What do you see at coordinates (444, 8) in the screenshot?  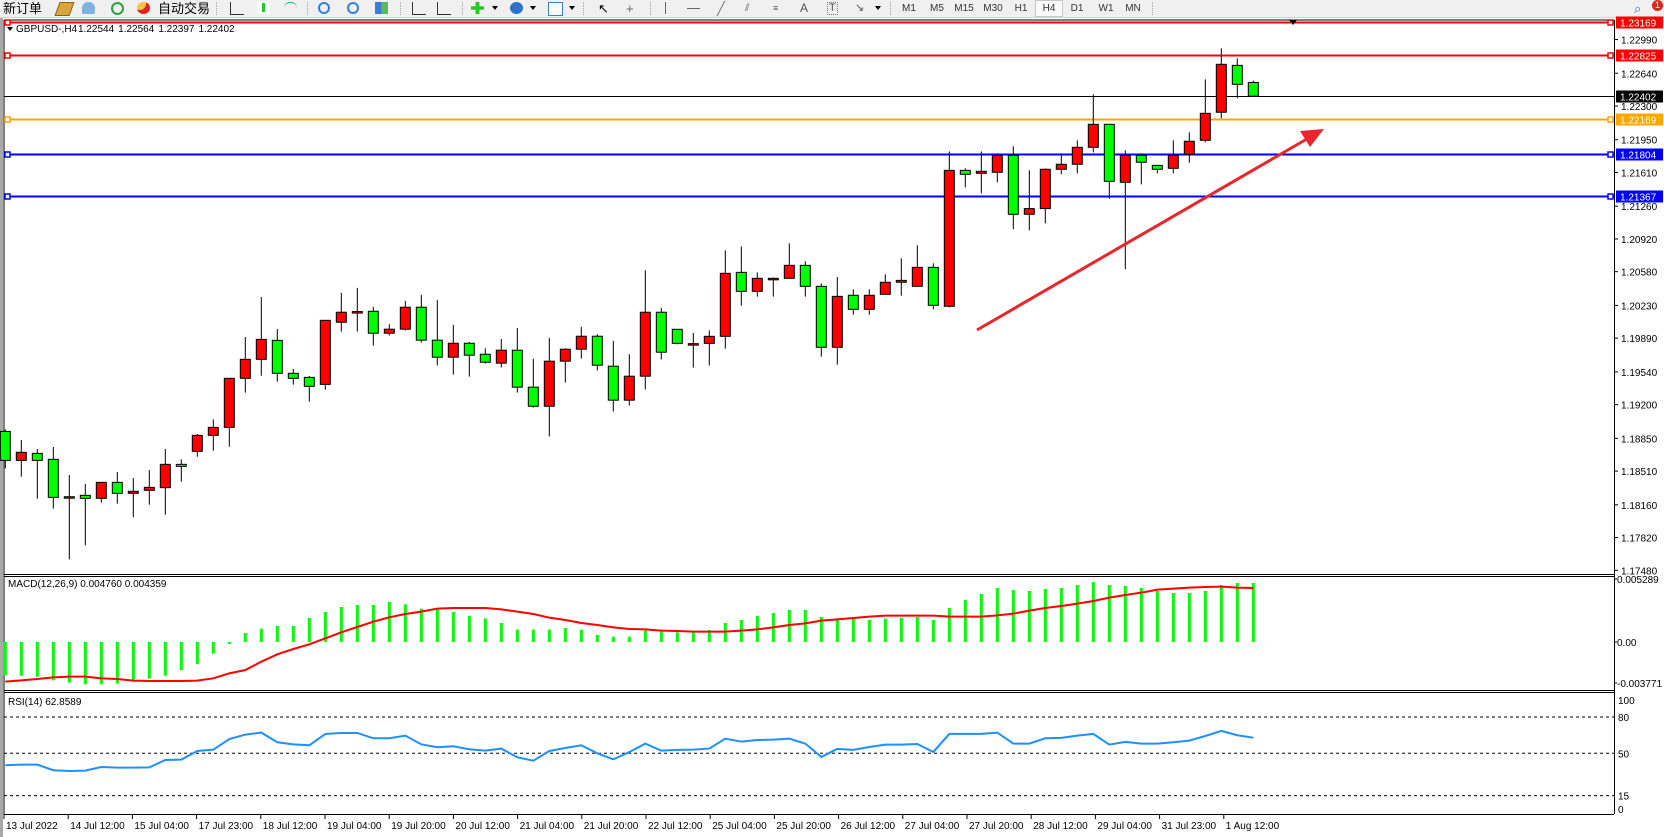 I see `auto-scroll-icon` at bounding box center [444, 8].